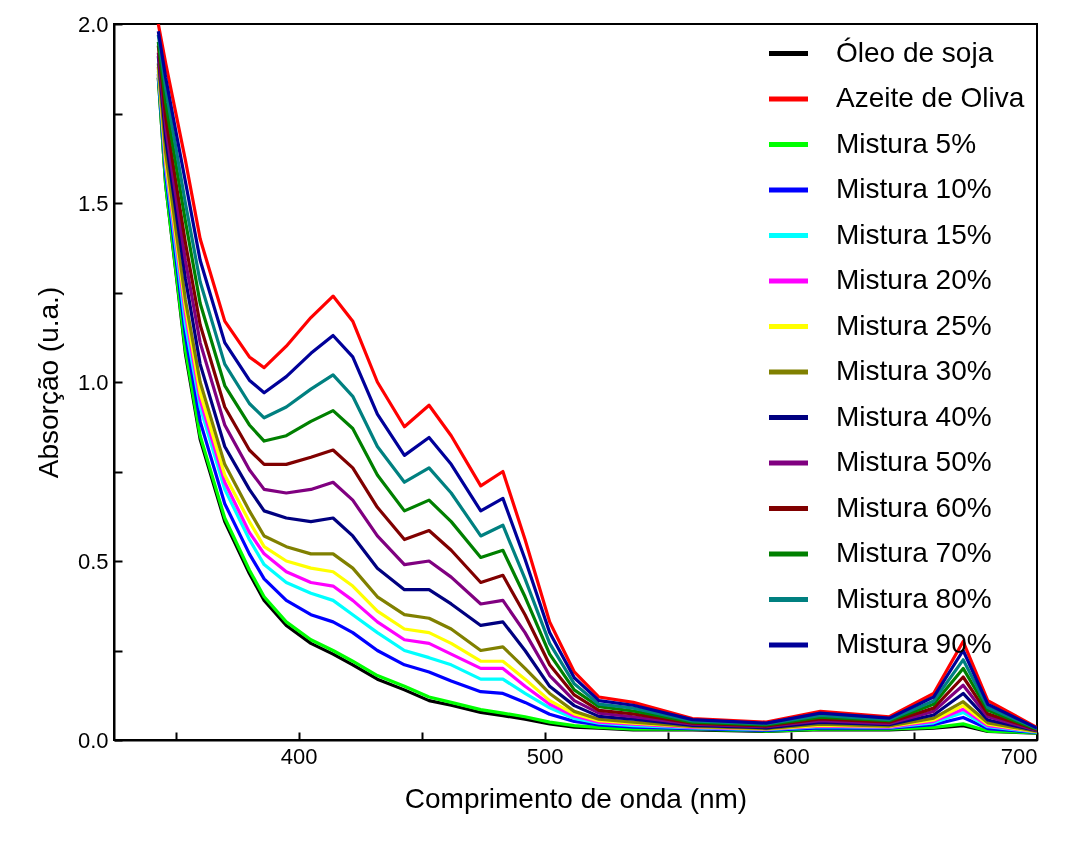 This screenshot has width=1065, height=855. What do you see at coordinates (93, 382) in the screenshot?
I see `y-tick-label: 1.0` at bounding box center [93, 382].